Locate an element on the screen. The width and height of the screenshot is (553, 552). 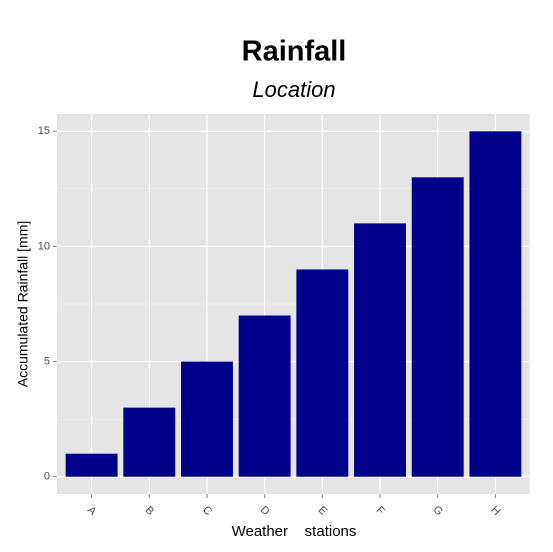
x-axis-title: Weather stations is located at coordinates (294, 531).